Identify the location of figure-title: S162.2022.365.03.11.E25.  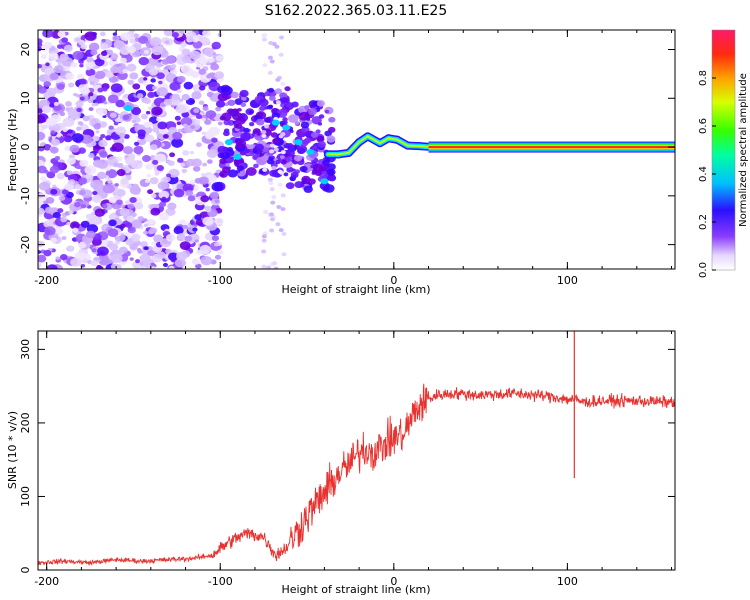
(356, 11).